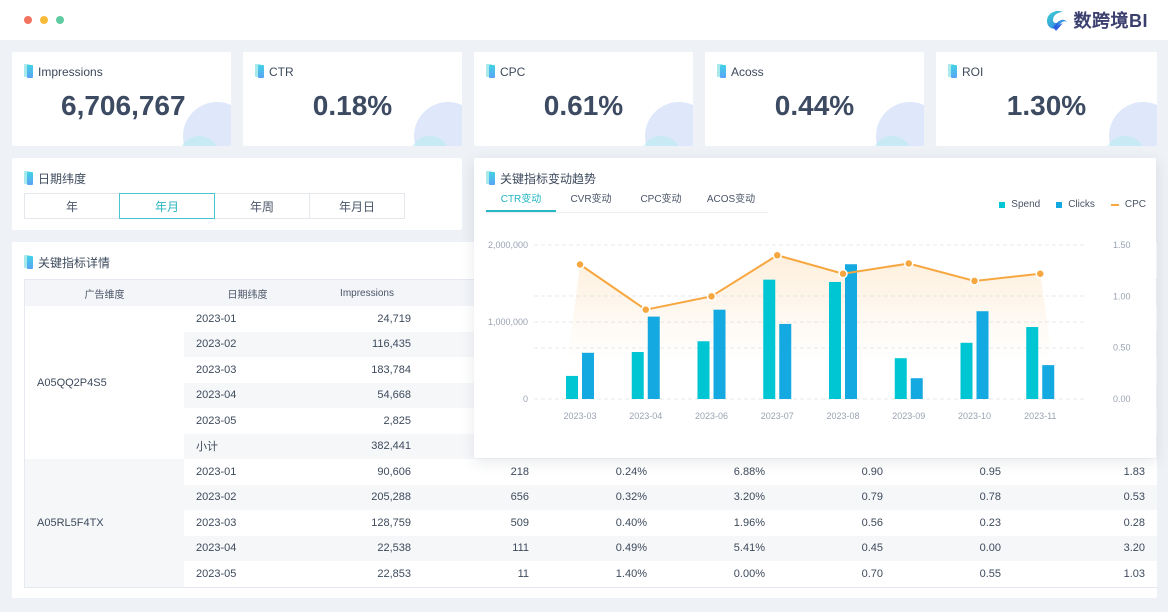 Image resolution: width=1168 pixels, height=612 pixels. I want to click on kpi-card-ctr: CTR 0.18%, so click(352, 99).